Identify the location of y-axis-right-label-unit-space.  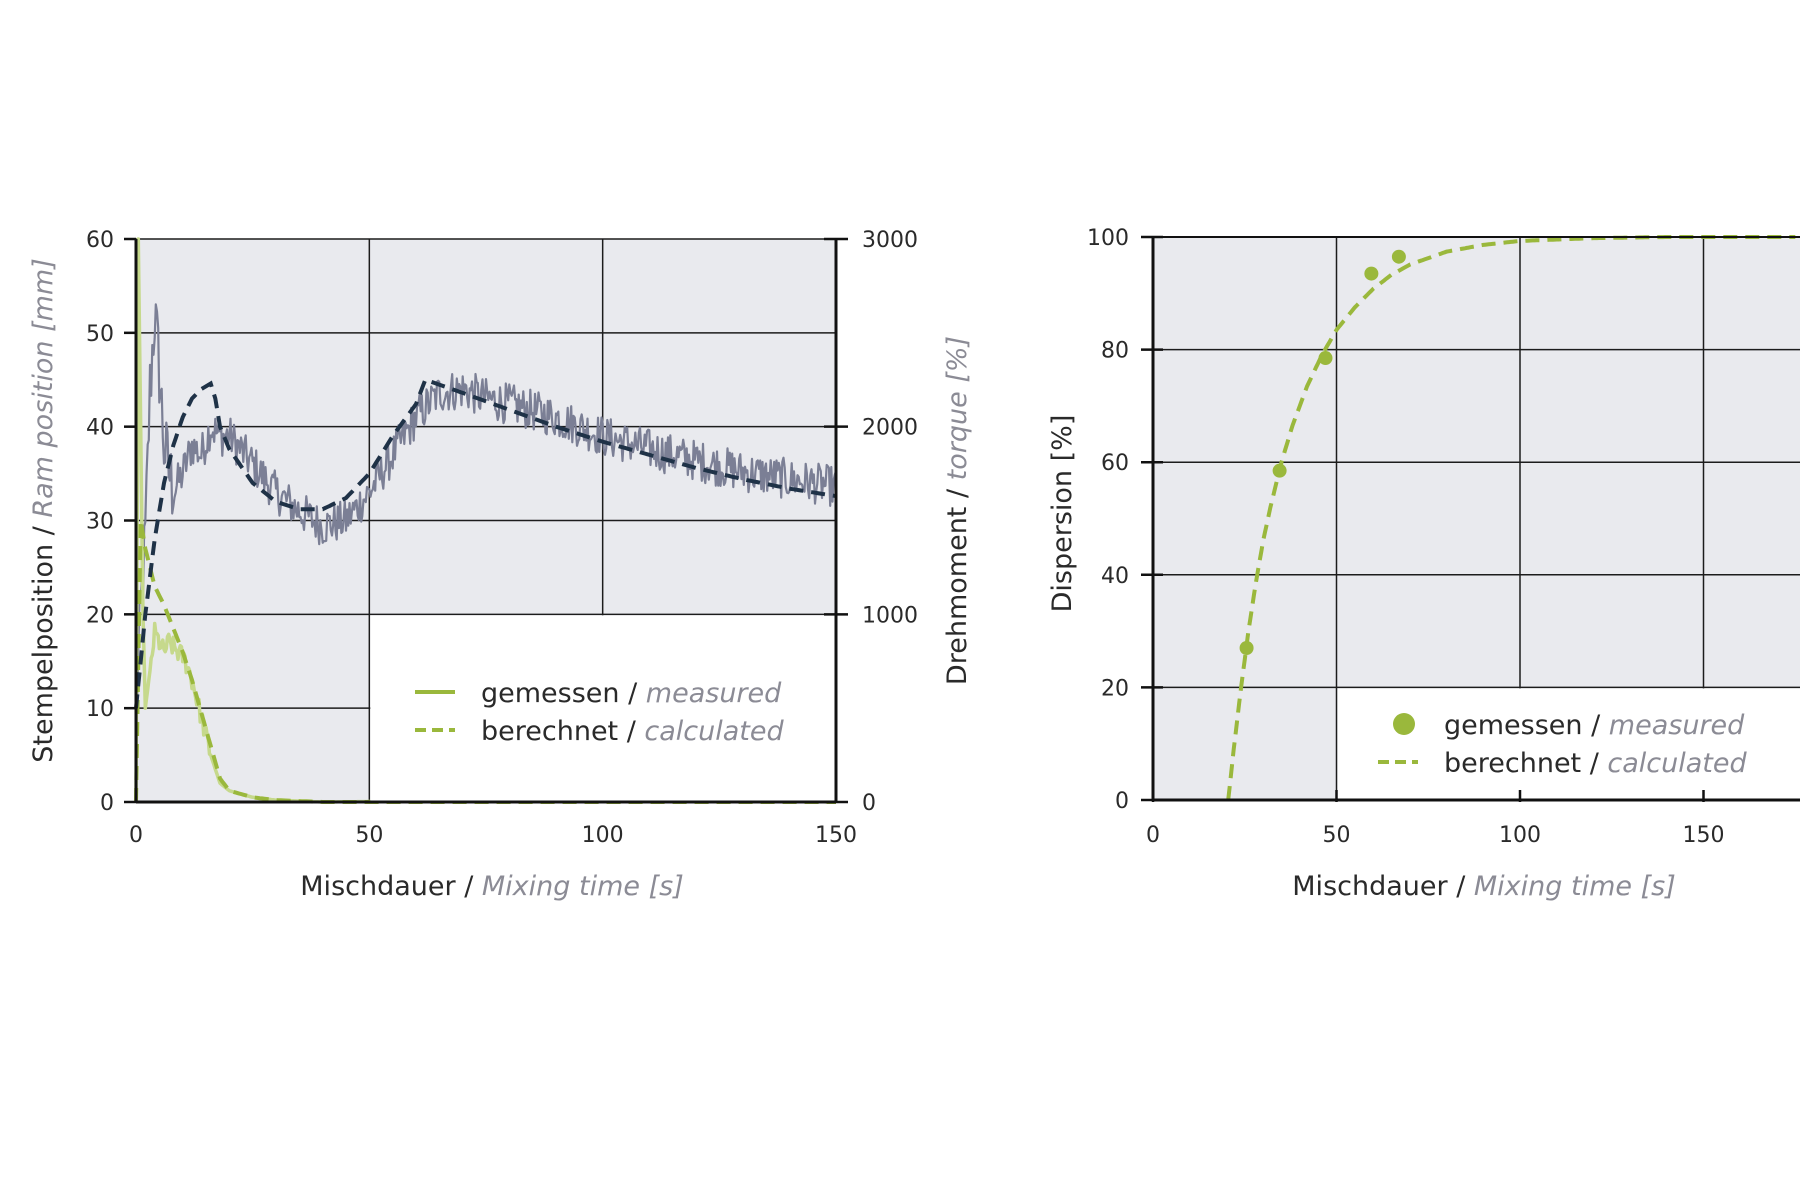
(957, 387).